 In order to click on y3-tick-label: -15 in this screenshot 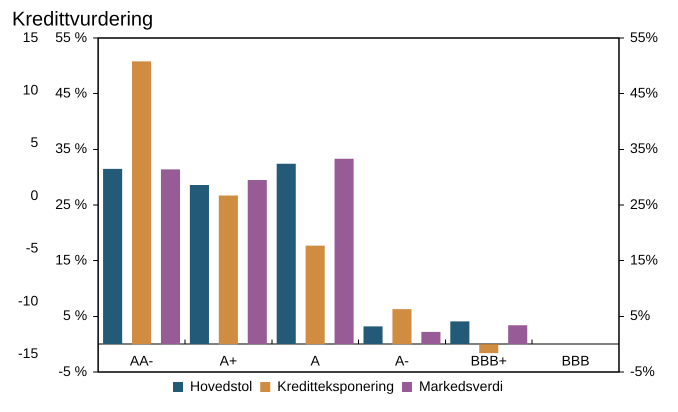, I will do `click(28, 352)`.